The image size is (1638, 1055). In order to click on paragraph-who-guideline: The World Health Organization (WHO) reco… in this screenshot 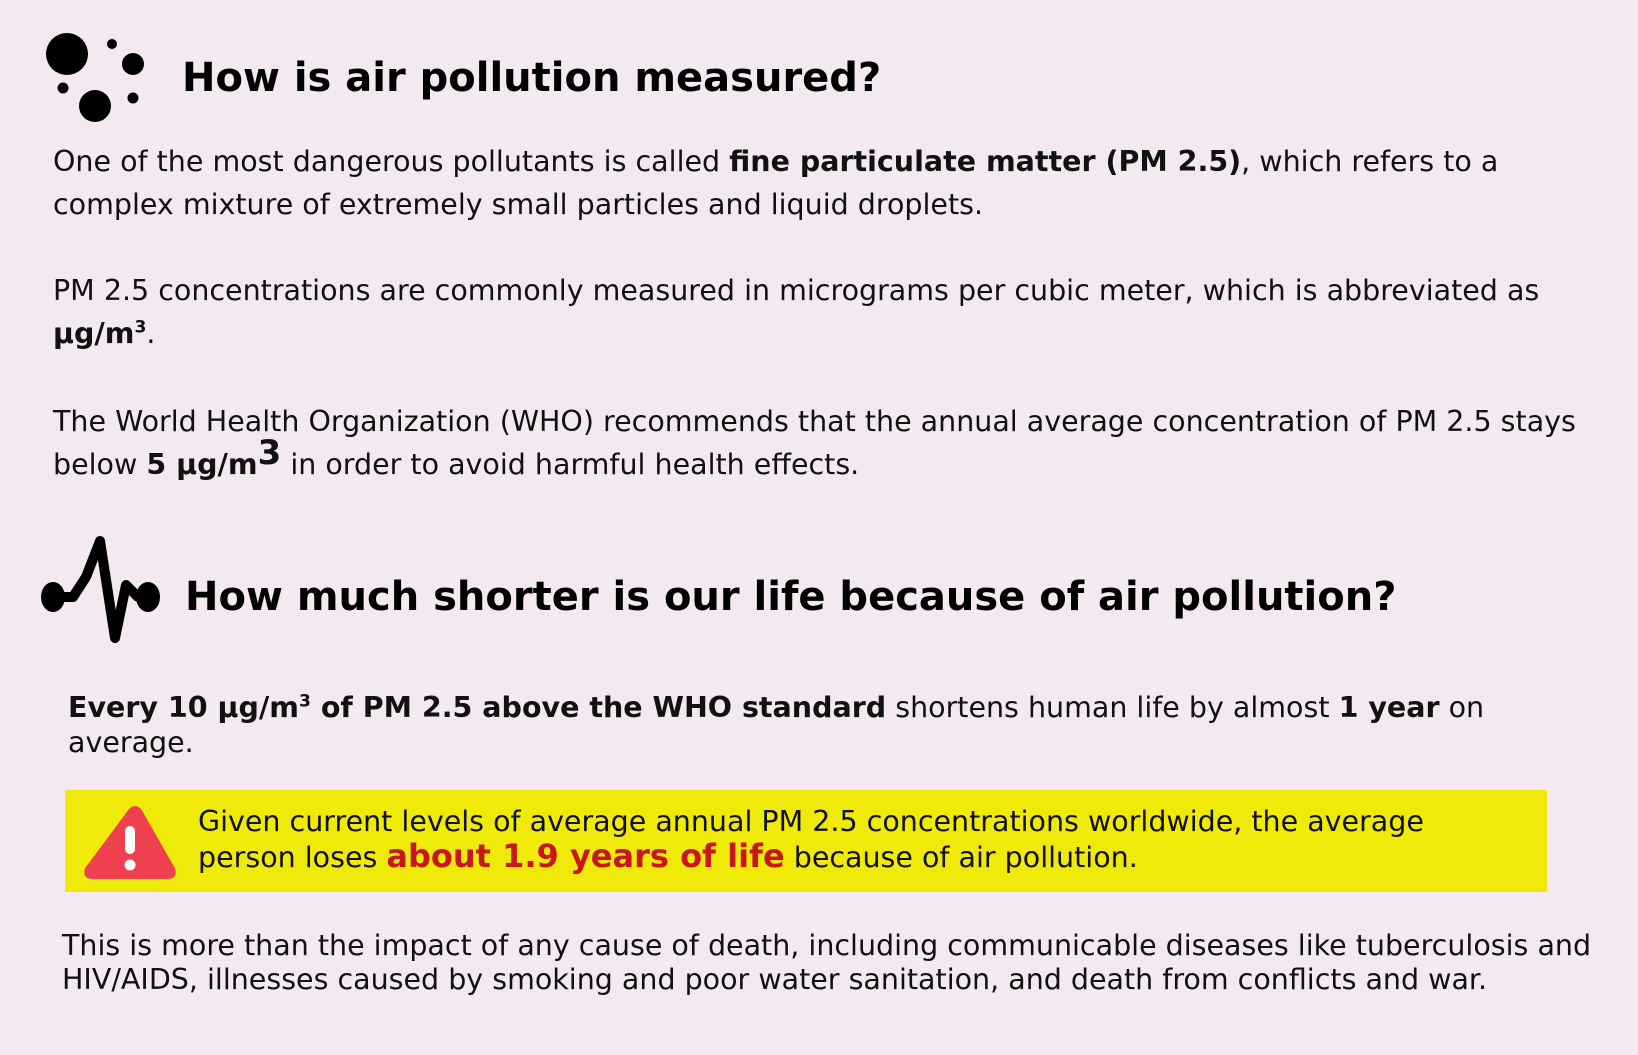, I will do `click(838, 443)`.